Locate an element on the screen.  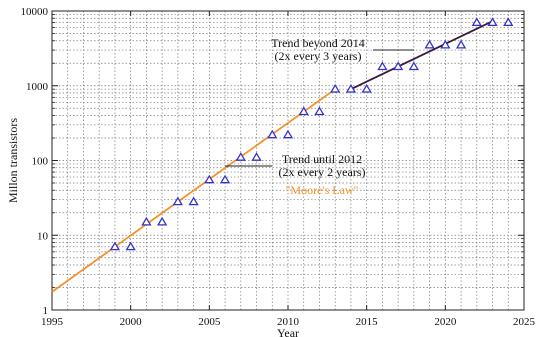
y-tick-label: 10000 is located at coordinates (35, 12).